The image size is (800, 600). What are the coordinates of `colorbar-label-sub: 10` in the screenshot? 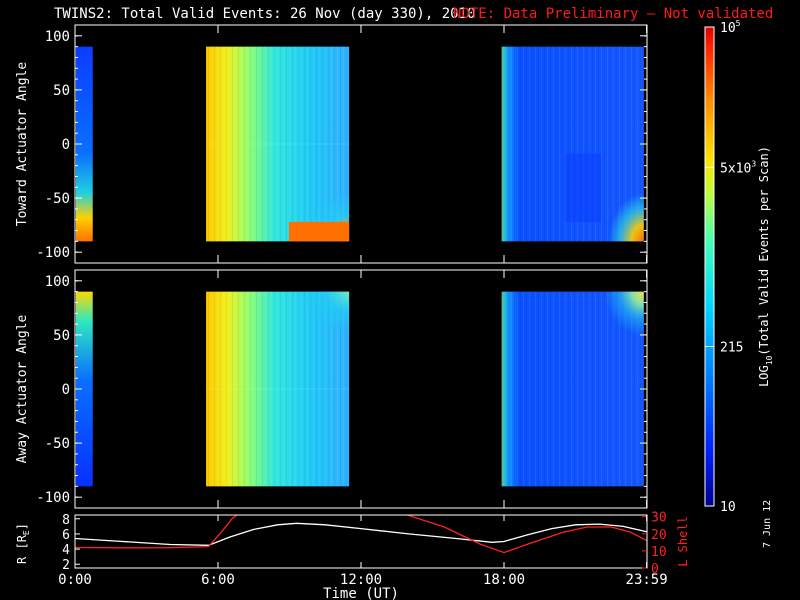 It's located at (769, 360).